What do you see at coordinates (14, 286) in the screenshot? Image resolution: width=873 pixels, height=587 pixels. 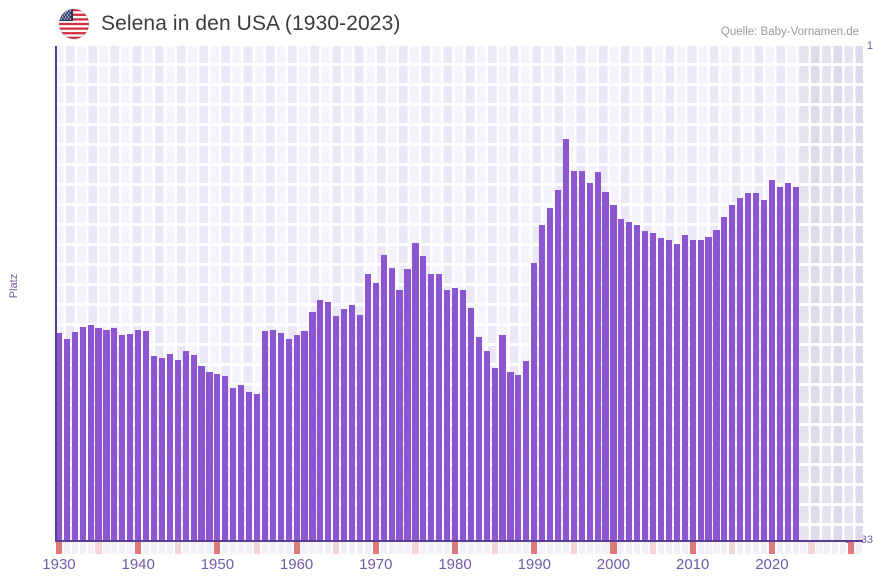 I see `y-axis-title: Platz` at bounding box center [14, 286].